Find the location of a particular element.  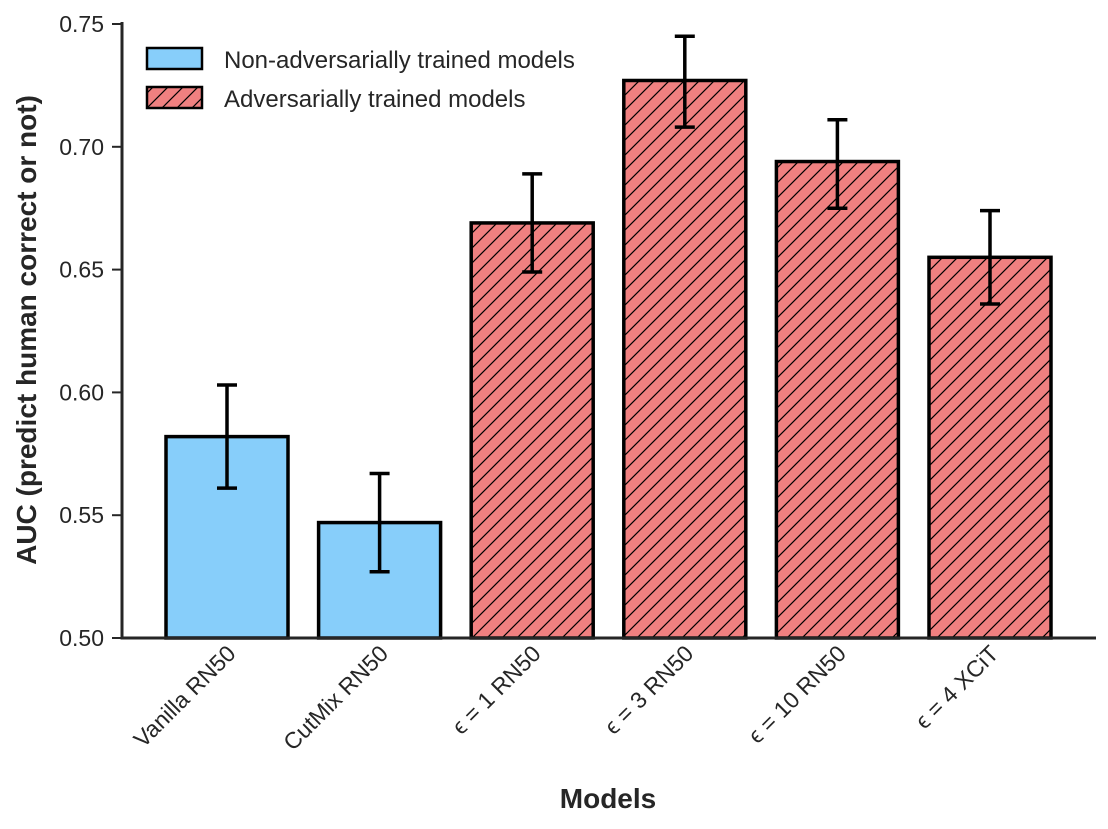

y-tick-label: 0.75 is located at coordinates (81, 24).